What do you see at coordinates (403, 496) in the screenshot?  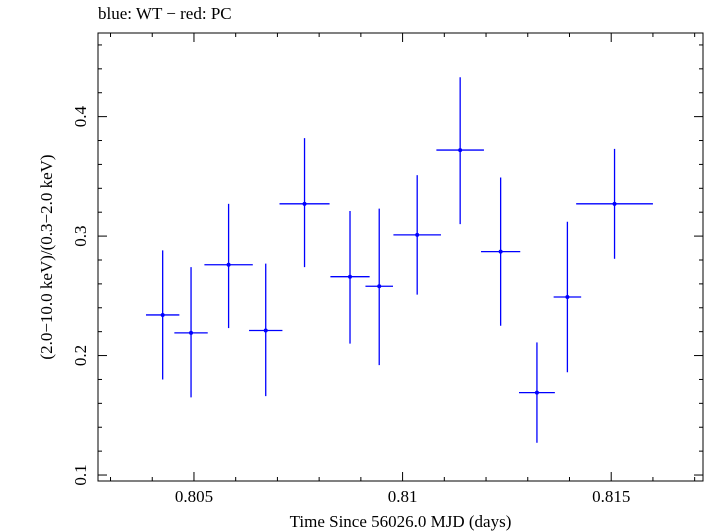 I see `x-tick-label: 0.81` at bounding box center [403, 496].